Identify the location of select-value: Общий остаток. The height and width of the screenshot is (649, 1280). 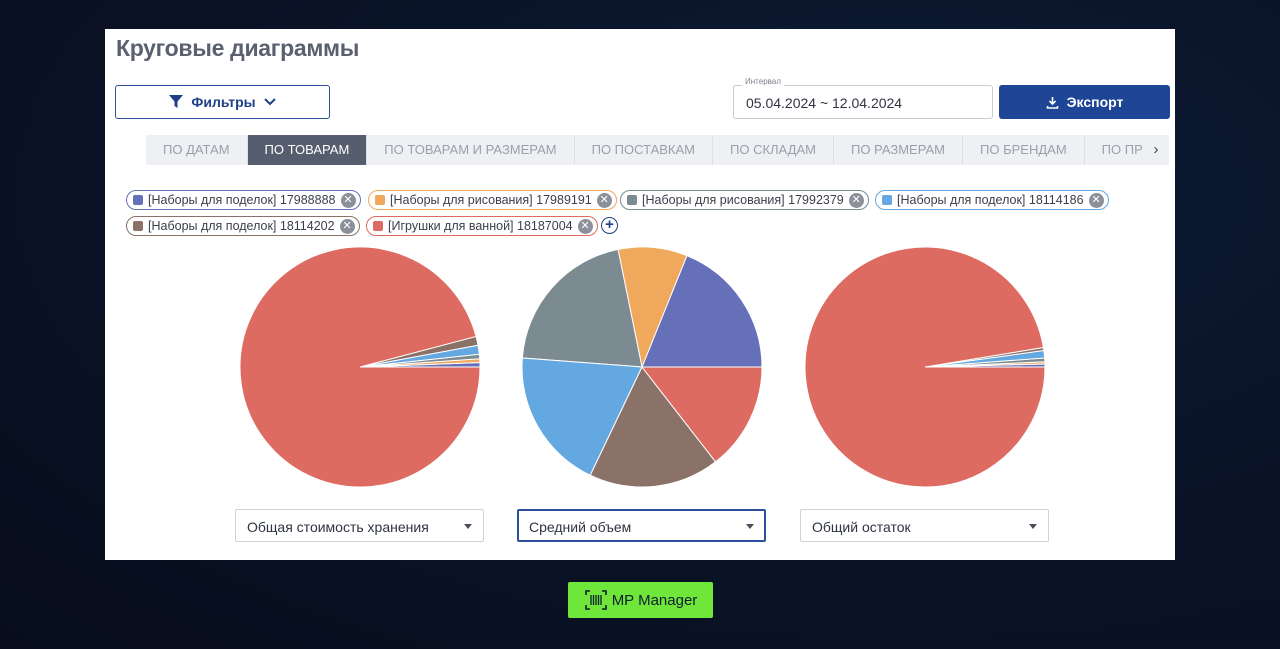
(861, 527).